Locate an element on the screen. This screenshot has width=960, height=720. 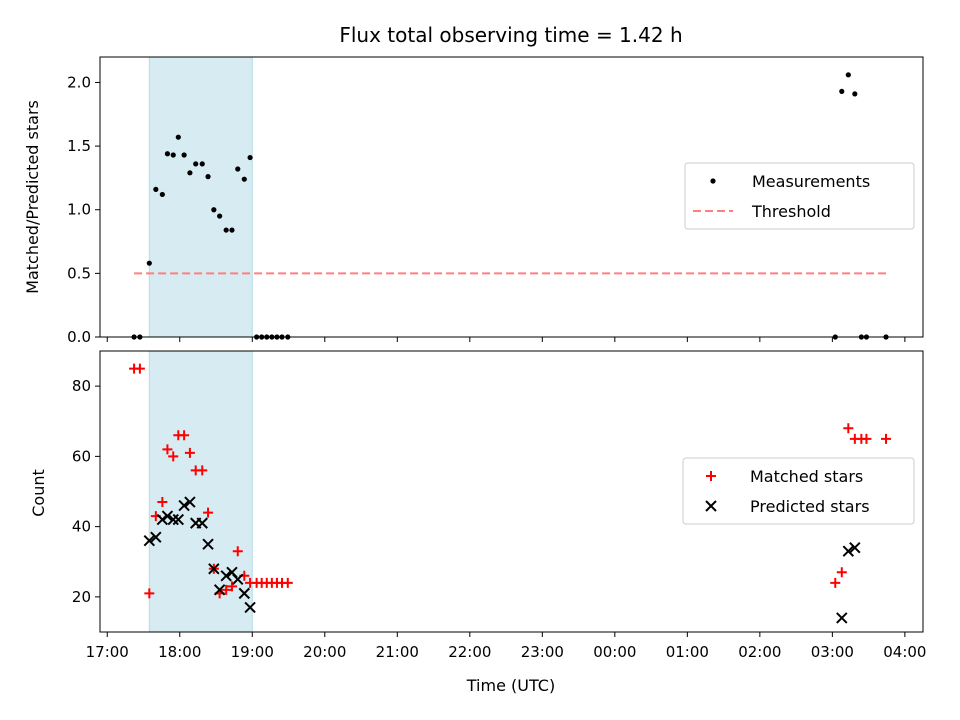
x-tick-label: 22:00 is located at coordinates (469, 652).